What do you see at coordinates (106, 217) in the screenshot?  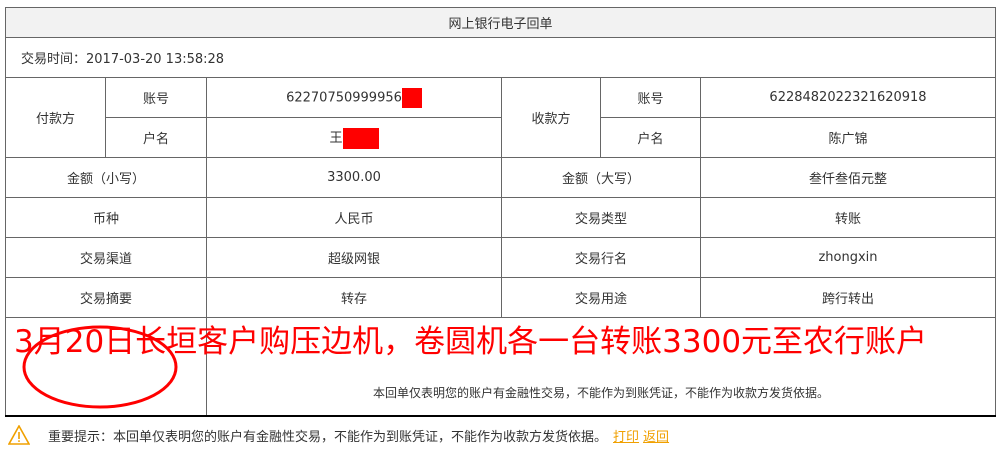 I see `field-label: 币种` at bounding box center [106, 217].